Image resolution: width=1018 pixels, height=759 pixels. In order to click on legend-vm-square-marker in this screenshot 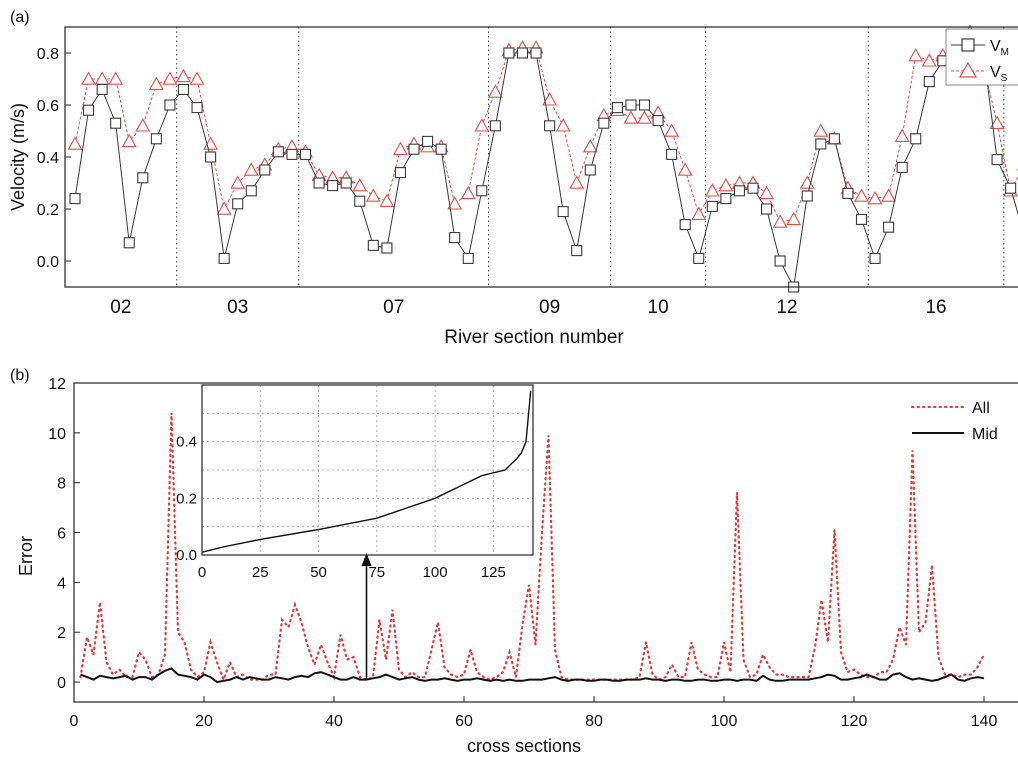, I will do `click(968, 45)`.